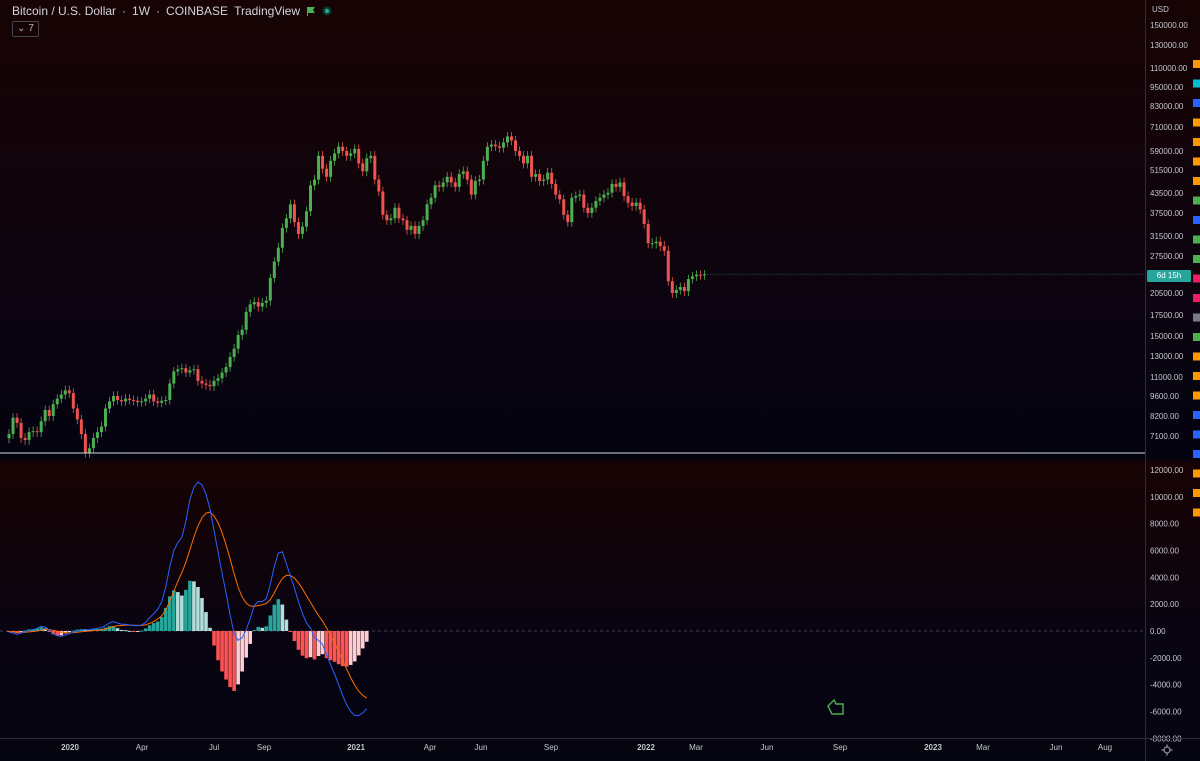 This screenshot has height=761, width=1200. Describe the element at coordinates (188, 635) in the screenshot. I see `macd-histogram` at that location.